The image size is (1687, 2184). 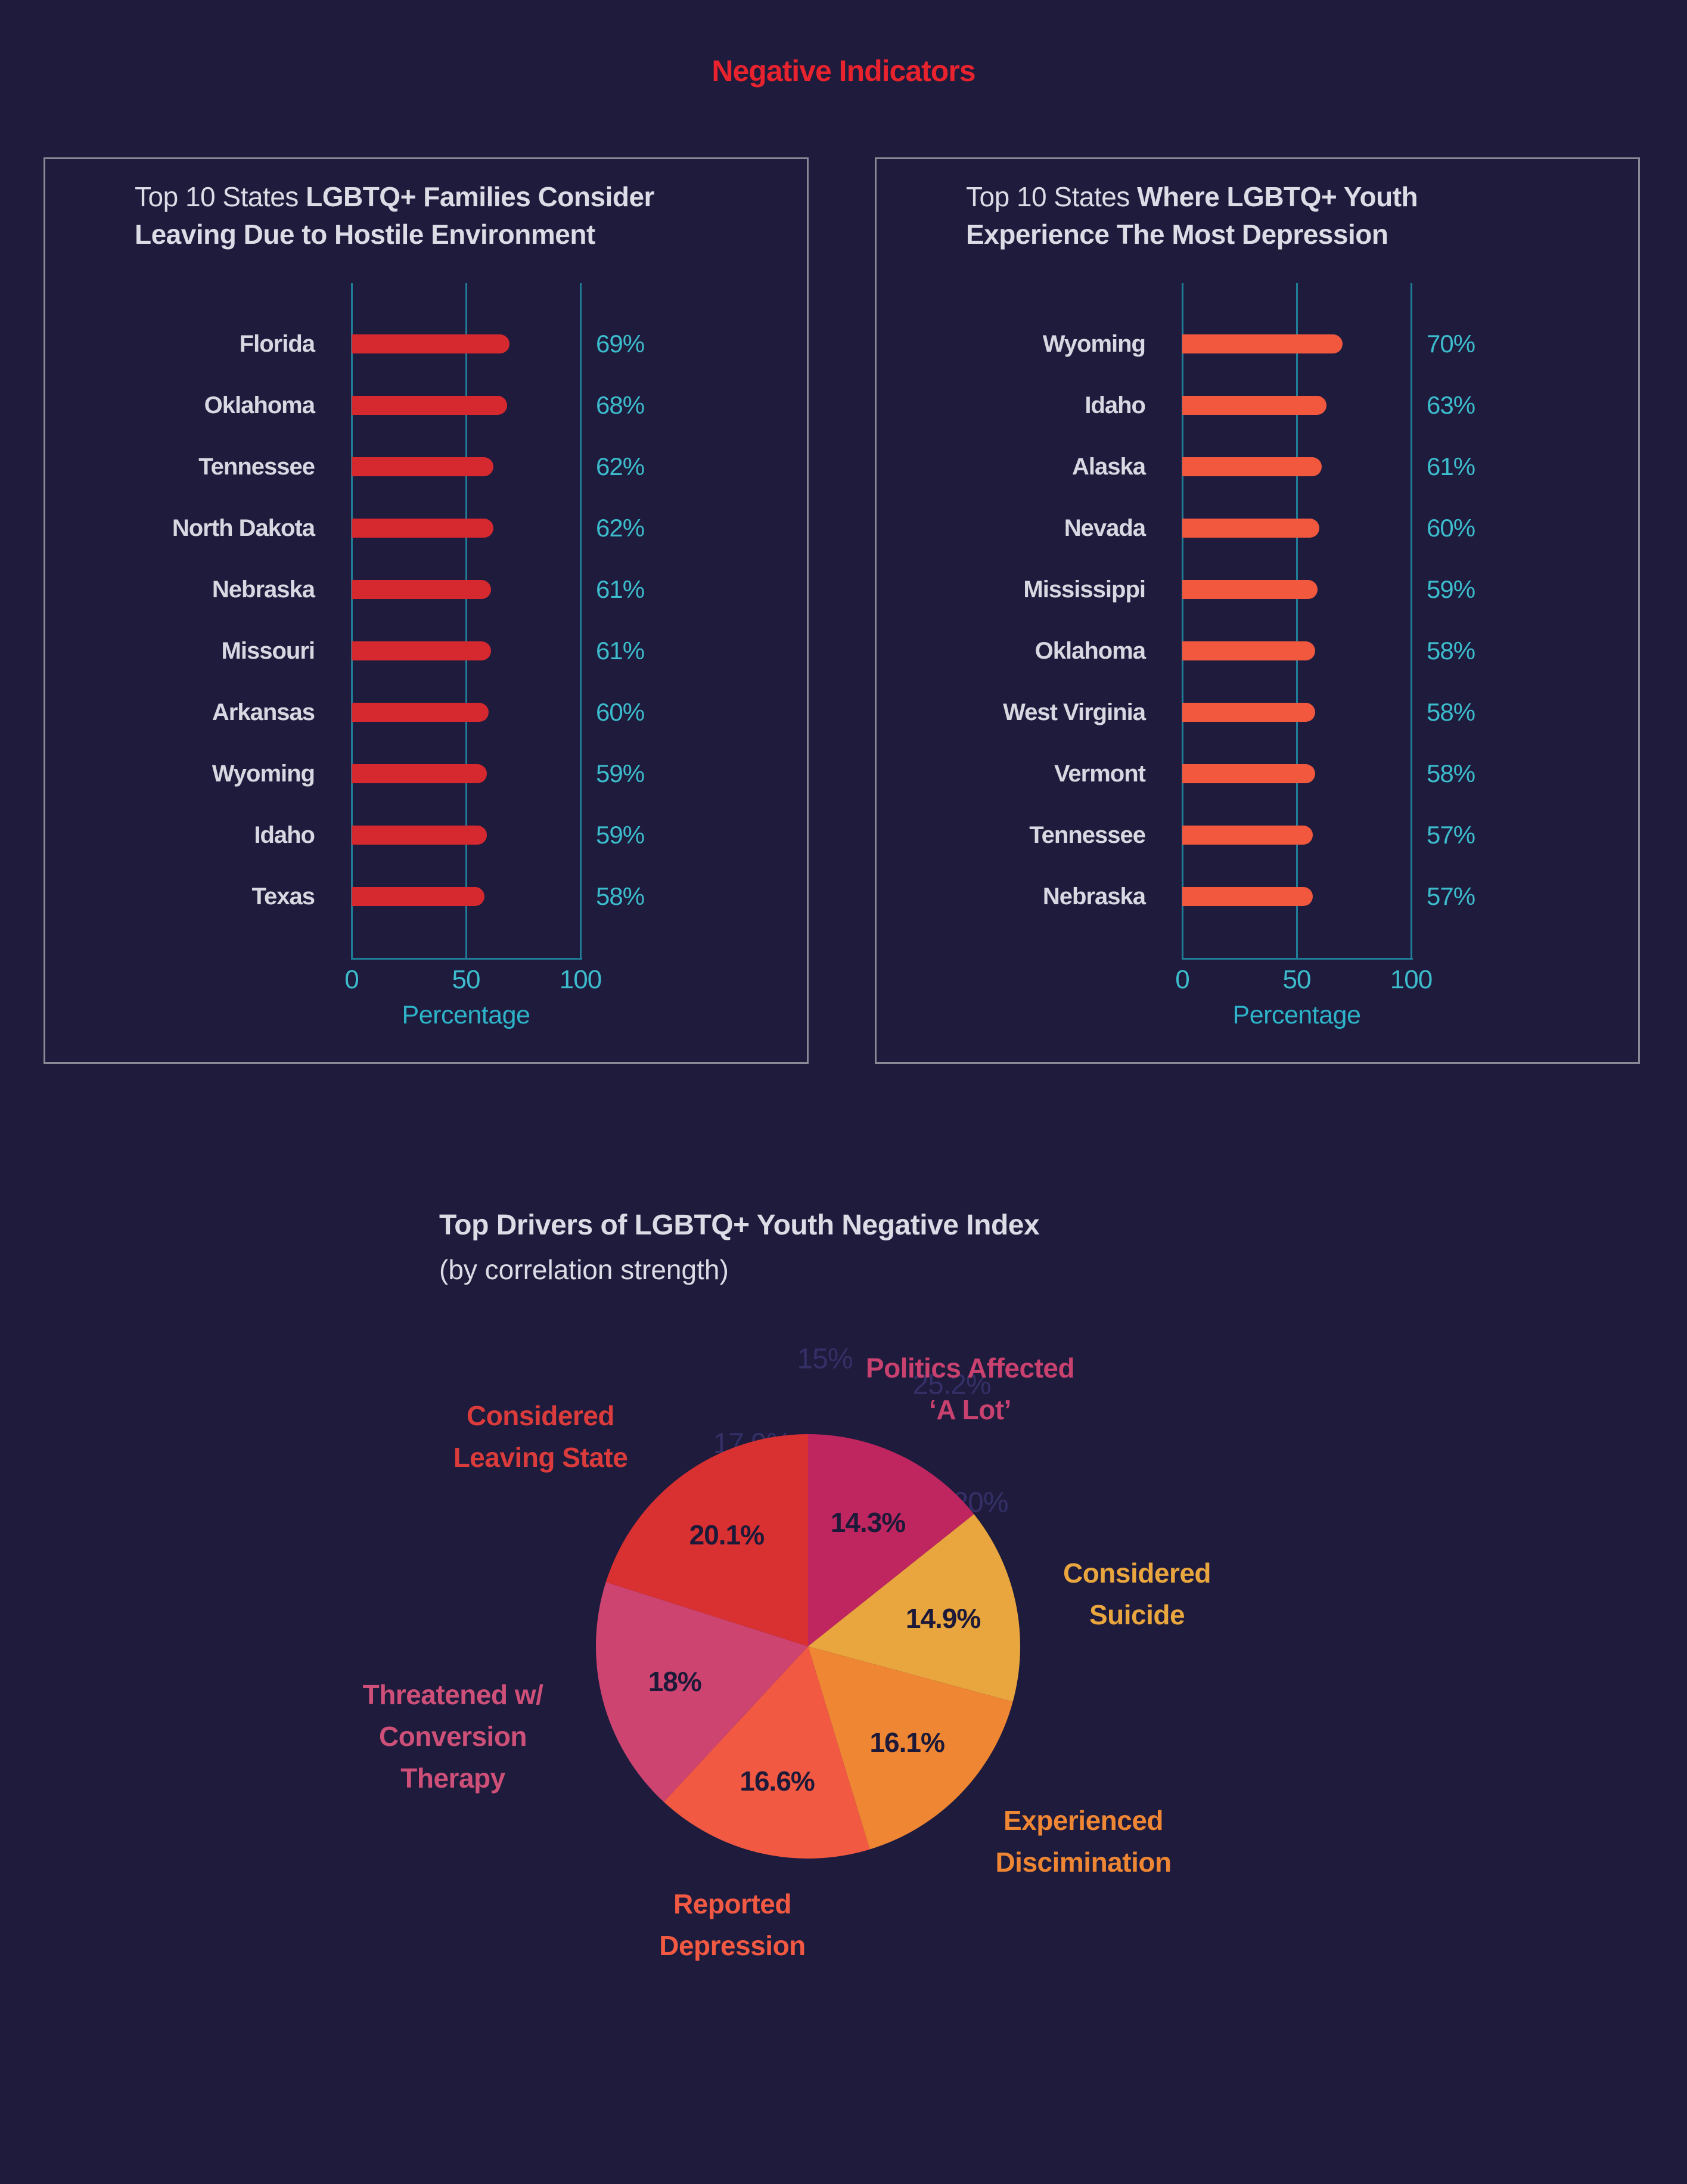 What do you see at coordinates (621, 405) in the screenshot?
I see `value-label: 68%` at bounding box center [621, 405].